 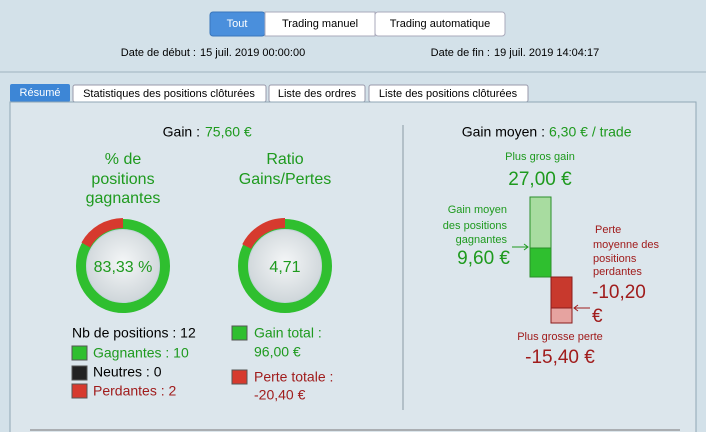 I want to click on tab-label: Résumé, so click(x=40, y=93).